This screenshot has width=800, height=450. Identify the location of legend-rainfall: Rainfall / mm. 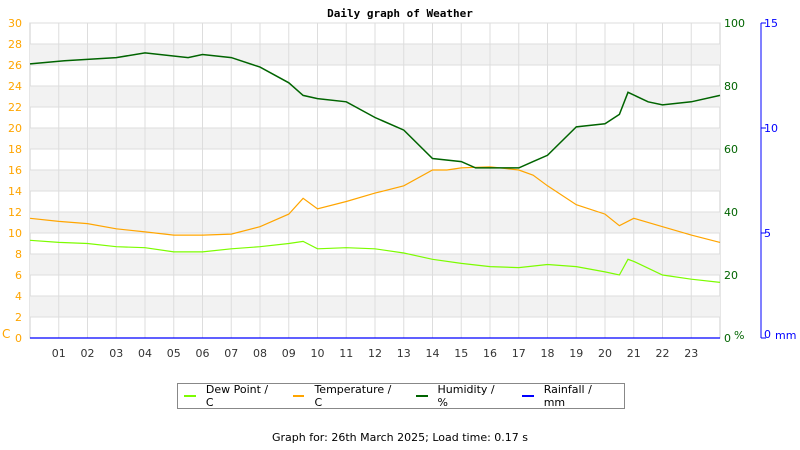
(568, 396).